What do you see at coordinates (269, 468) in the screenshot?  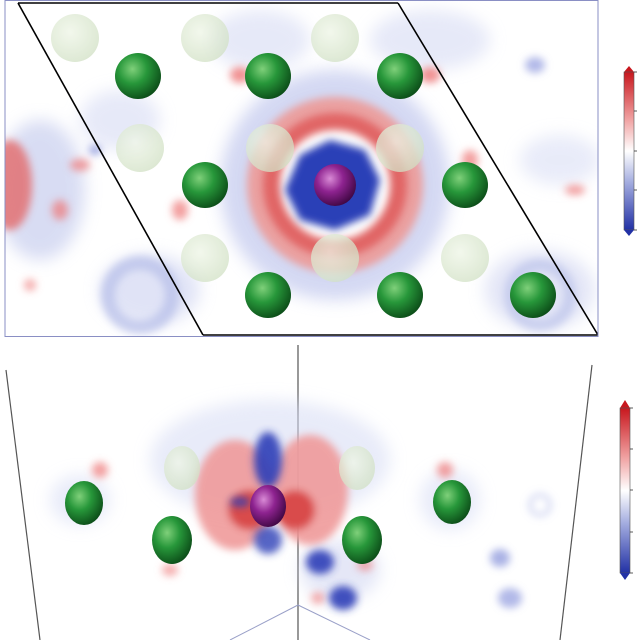 I see `side-ghost-atoms` at bounding box center [269, 468].